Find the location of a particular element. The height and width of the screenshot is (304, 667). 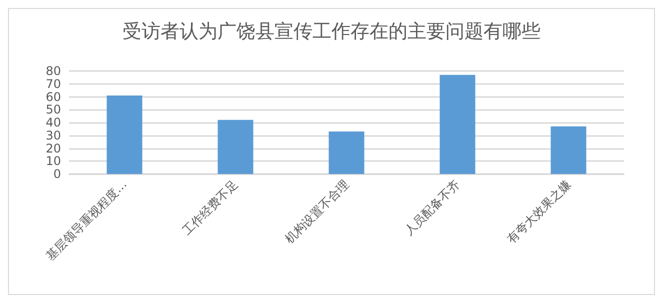

x-tick-label: 机构设置不合理 is located at coordinates (317, 211).